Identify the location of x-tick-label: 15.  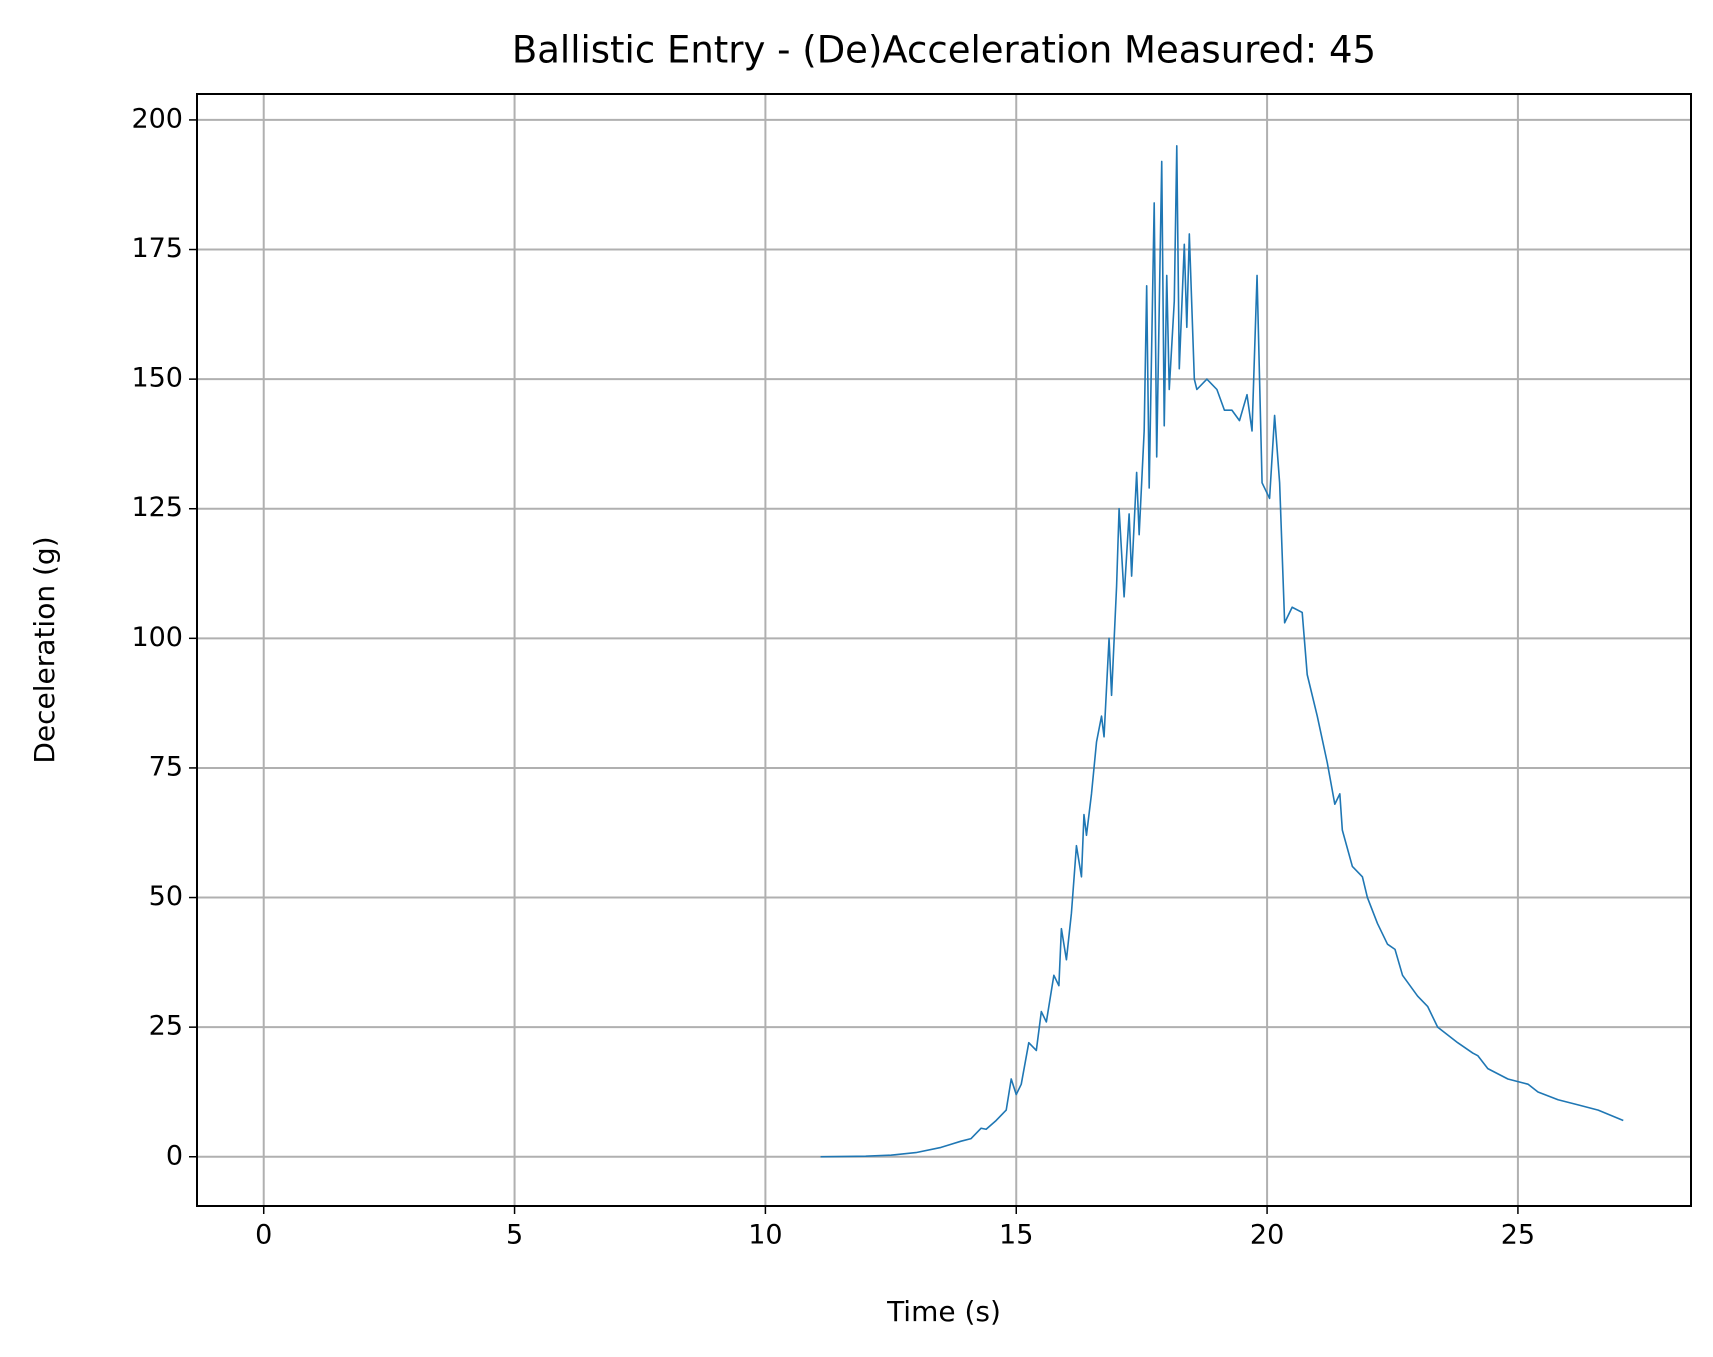
(1016, 1235).